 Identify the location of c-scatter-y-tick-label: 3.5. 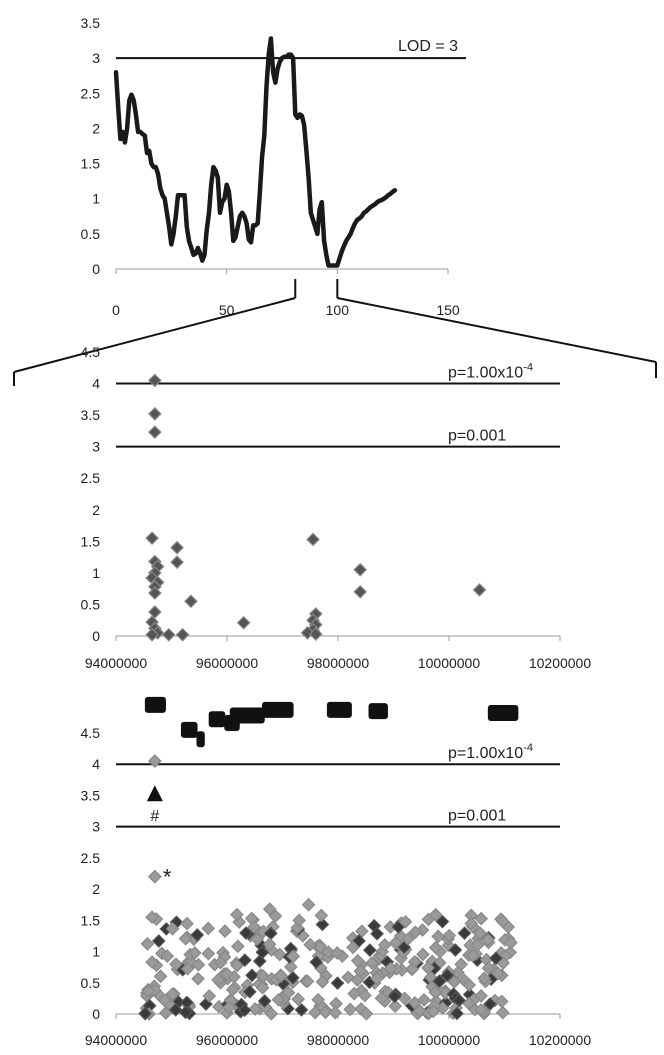
(91, 795).